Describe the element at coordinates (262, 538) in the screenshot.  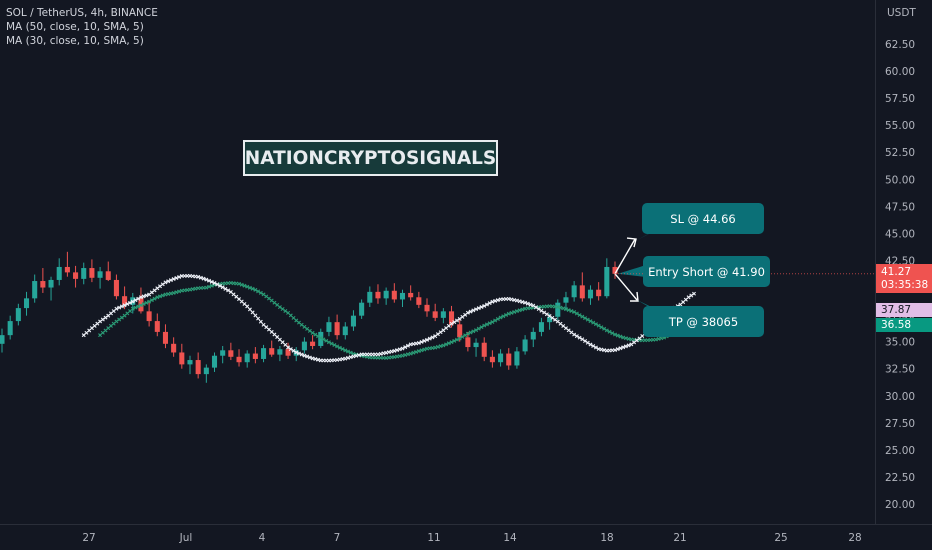
I see `time-tick-label: 4` at that location.